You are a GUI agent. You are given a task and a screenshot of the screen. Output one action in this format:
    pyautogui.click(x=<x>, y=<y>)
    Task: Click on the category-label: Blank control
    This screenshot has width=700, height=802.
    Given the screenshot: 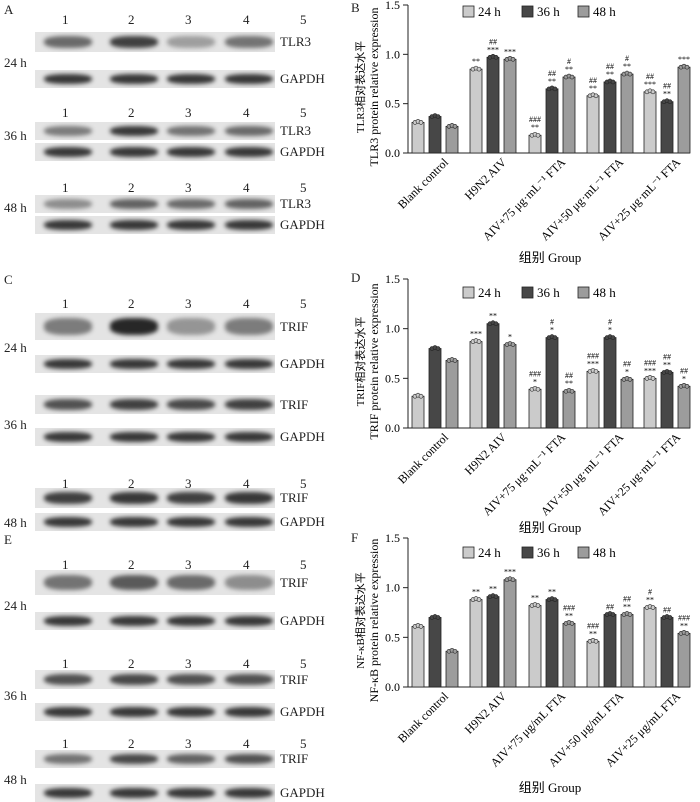 What is the action you would take?
    pyautogui.click(x=423, y=717)
    